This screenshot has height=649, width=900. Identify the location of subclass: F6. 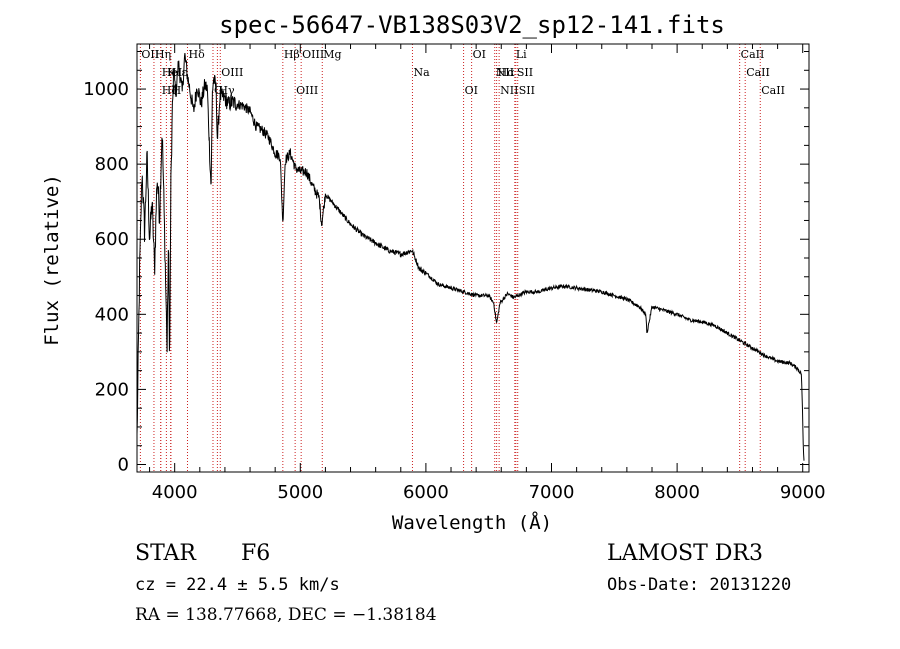
(255, 553).